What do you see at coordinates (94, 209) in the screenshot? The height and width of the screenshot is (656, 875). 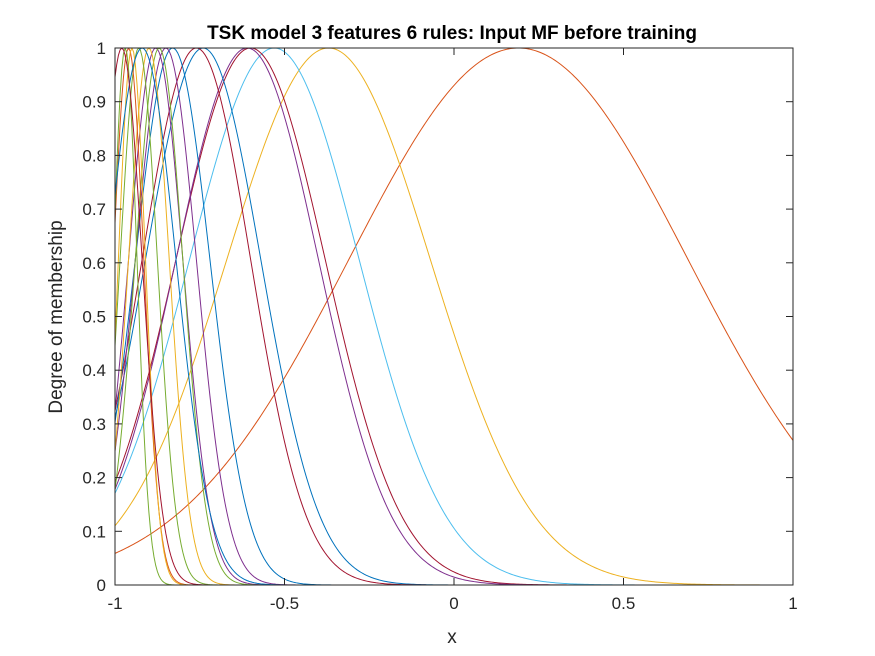 I see `y-tick-label: 0.7` at bounding box center [94, 209].